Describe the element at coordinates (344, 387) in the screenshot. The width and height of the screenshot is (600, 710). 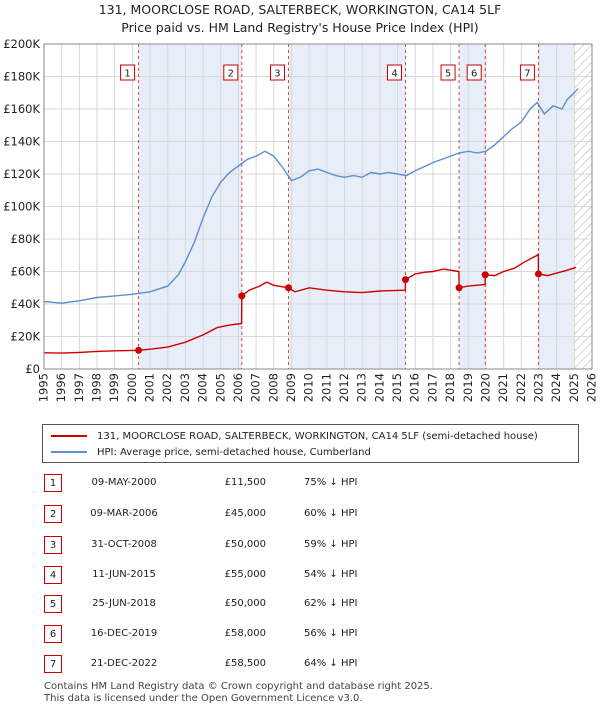
I see `x-tick-label: 2012` at that location.